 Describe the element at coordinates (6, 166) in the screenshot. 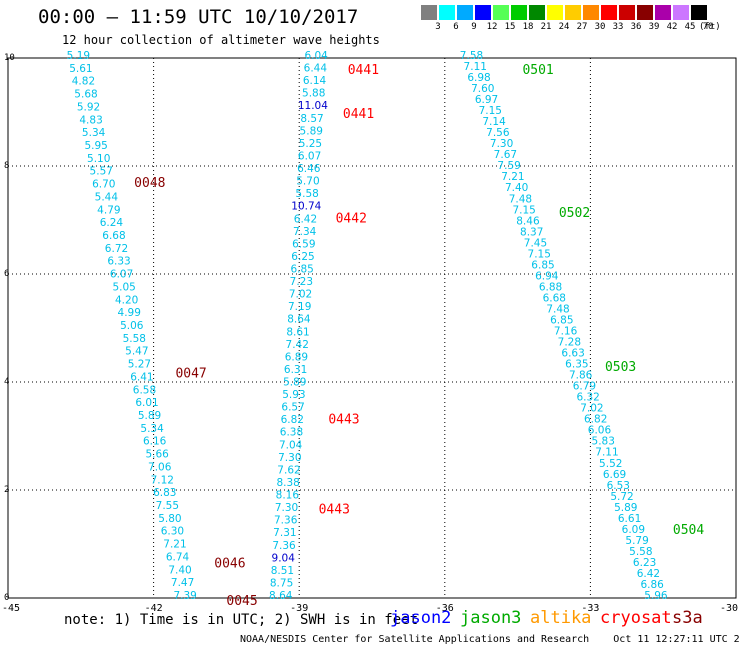

I see `y-tick-label: 8` at that location.